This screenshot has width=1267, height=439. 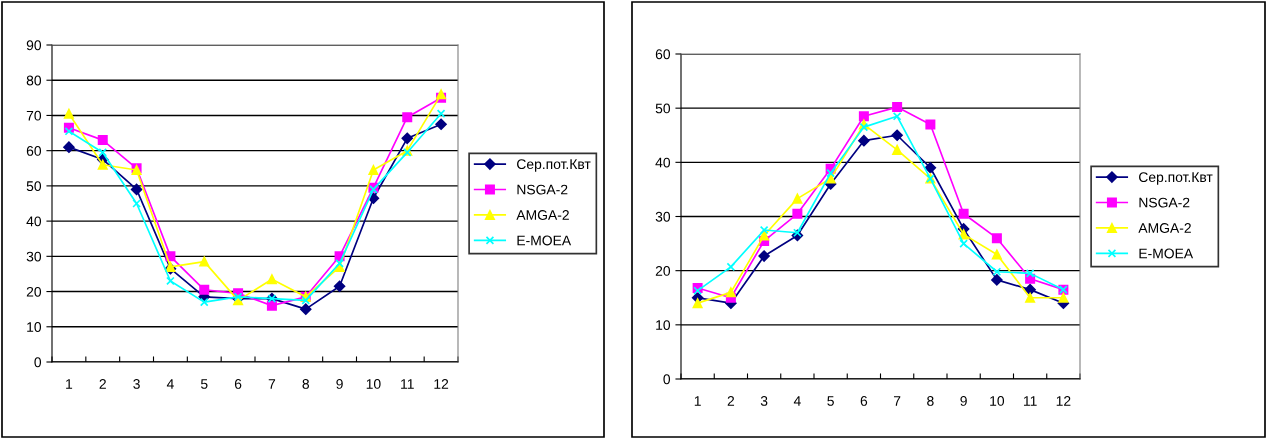 What do you see at coordinates (34, 115) in the screenshot?
I see `y-tick-label: 70` at bounding box center [34, 115].